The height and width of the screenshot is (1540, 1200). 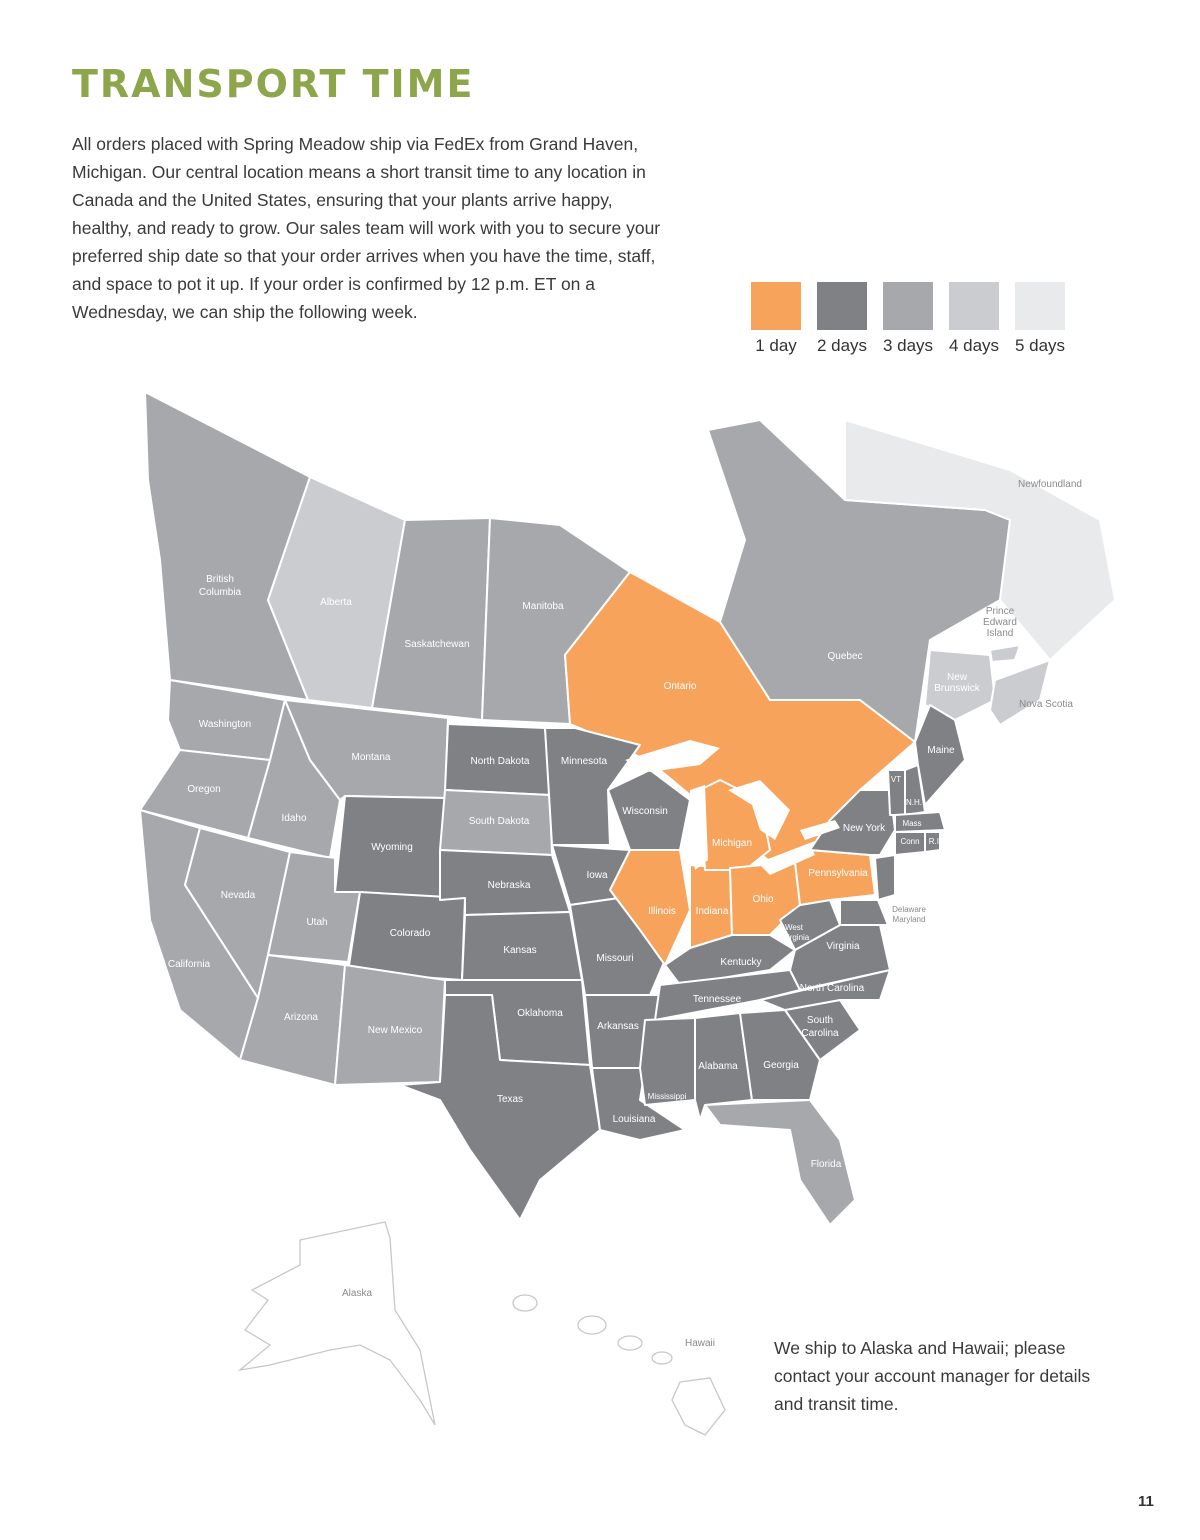 I want to click on label-montana: Montana, so click(x=371, y=757).